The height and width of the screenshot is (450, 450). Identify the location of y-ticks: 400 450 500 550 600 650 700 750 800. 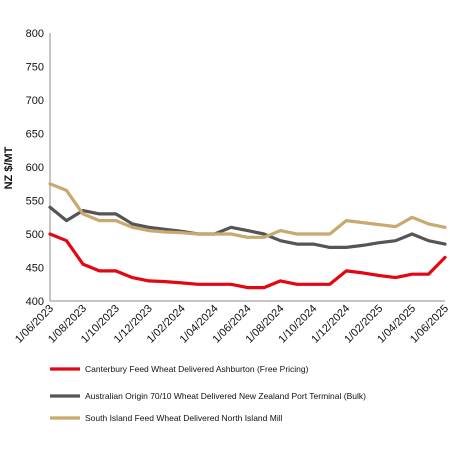
(35, 168).